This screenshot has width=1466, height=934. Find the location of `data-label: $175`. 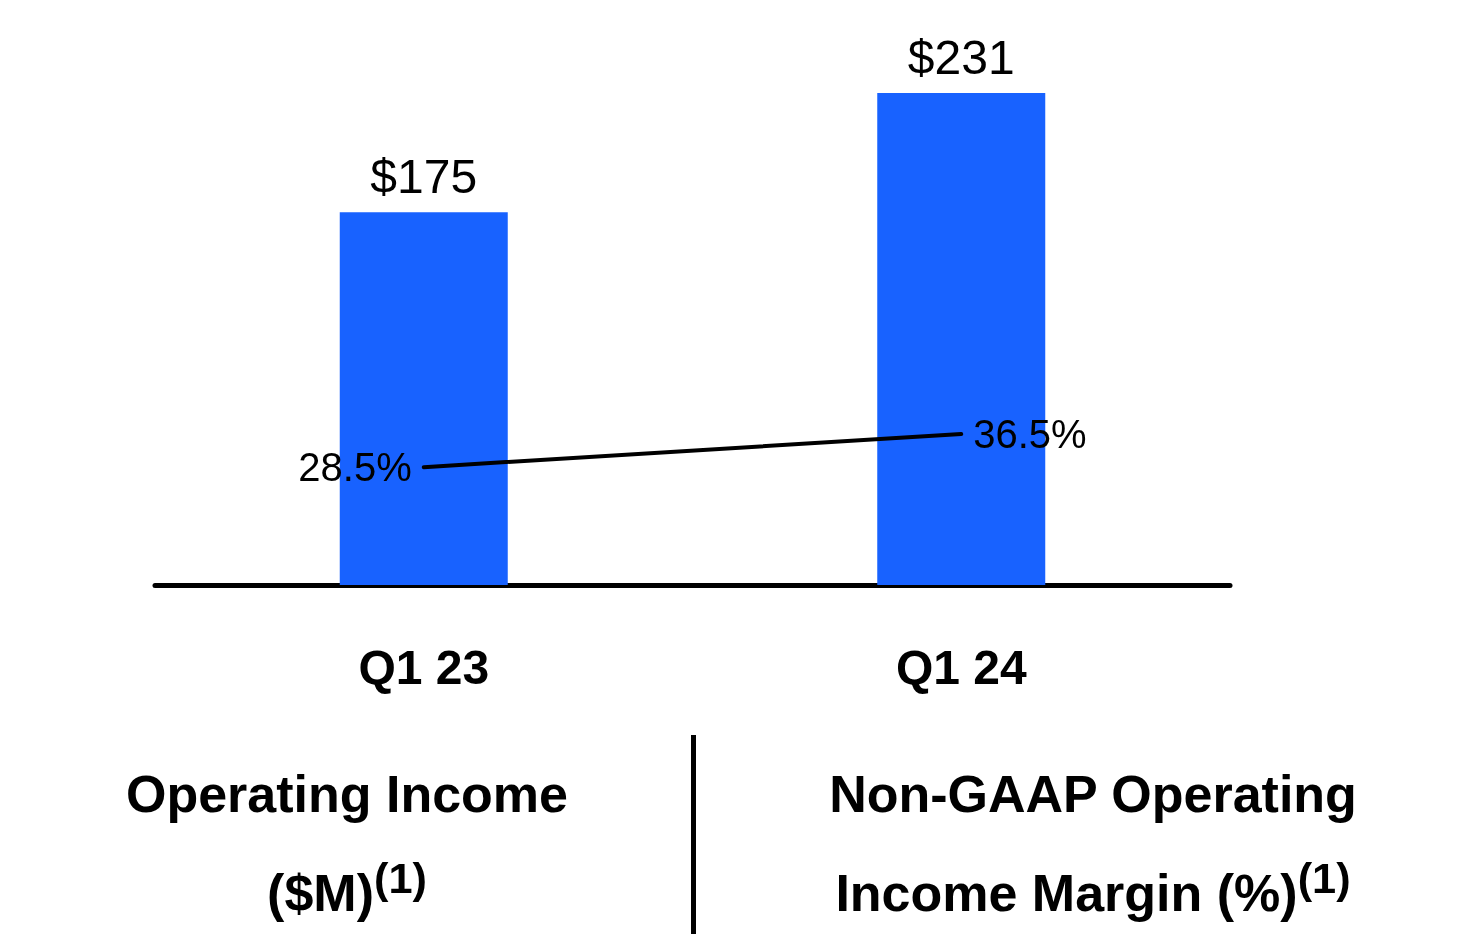

data-label: $175 is located at coordinates (424, 176).